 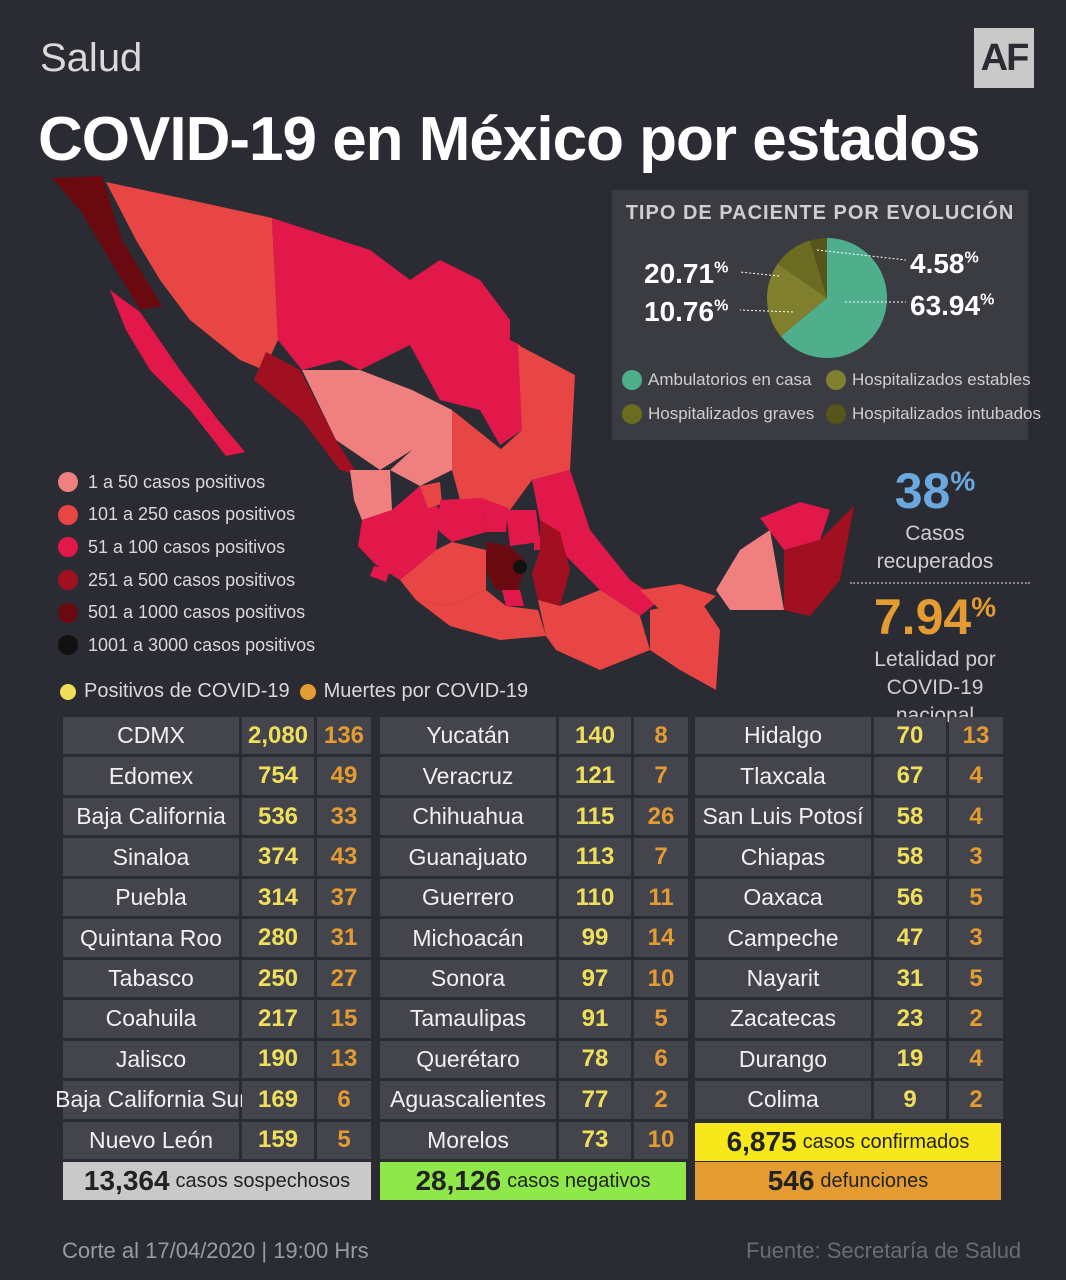 What do you see at coordinates (947, 413) in the screenshot?
I see `pie-legend-label: Hospitalizados intubados` at bounding box center [947, 413].